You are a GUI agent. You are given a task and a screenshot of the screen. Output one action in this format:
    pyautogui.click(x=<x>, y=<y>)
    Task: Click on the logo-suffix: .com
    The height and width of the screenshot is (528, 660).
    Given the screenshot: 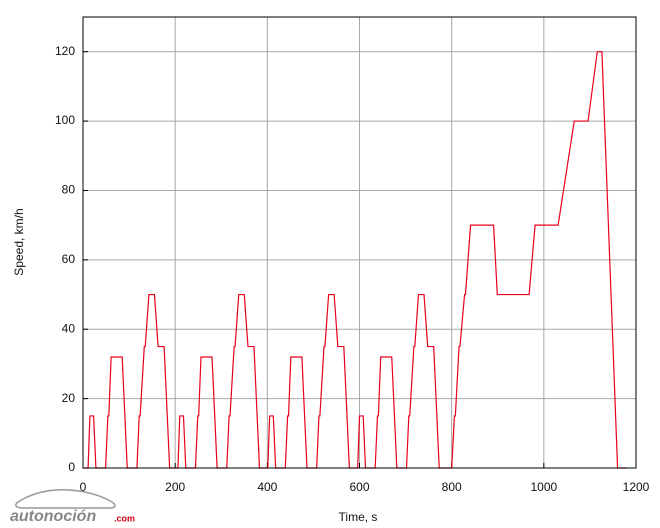 What is the action you would take?
    pyautogui.click(x=124, y=518)
    